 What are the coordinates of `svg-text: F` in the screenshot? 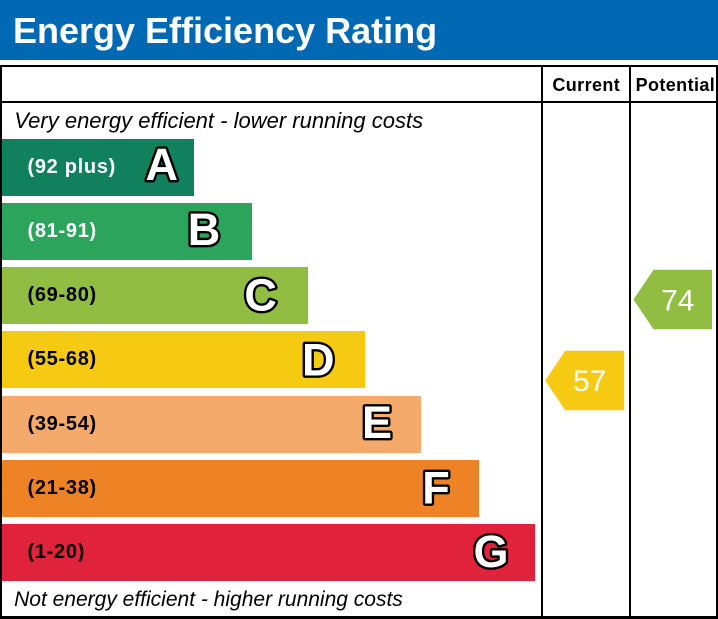 It's located at (436, 488).